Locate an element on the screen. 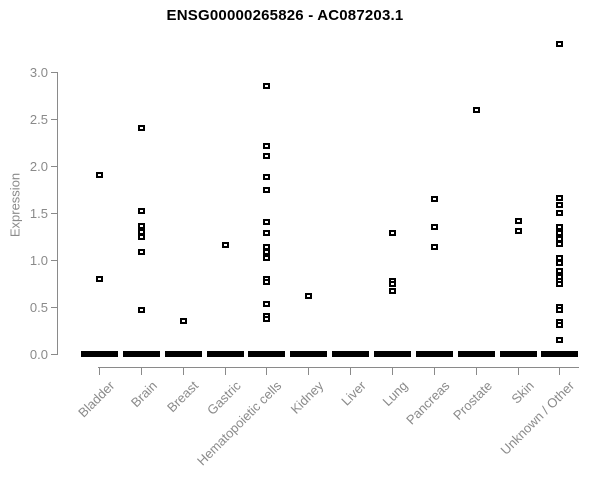 The width and height of the screenshot is (600, 500). y-tick-label: 0.5 is located at coordinates (38, 307).